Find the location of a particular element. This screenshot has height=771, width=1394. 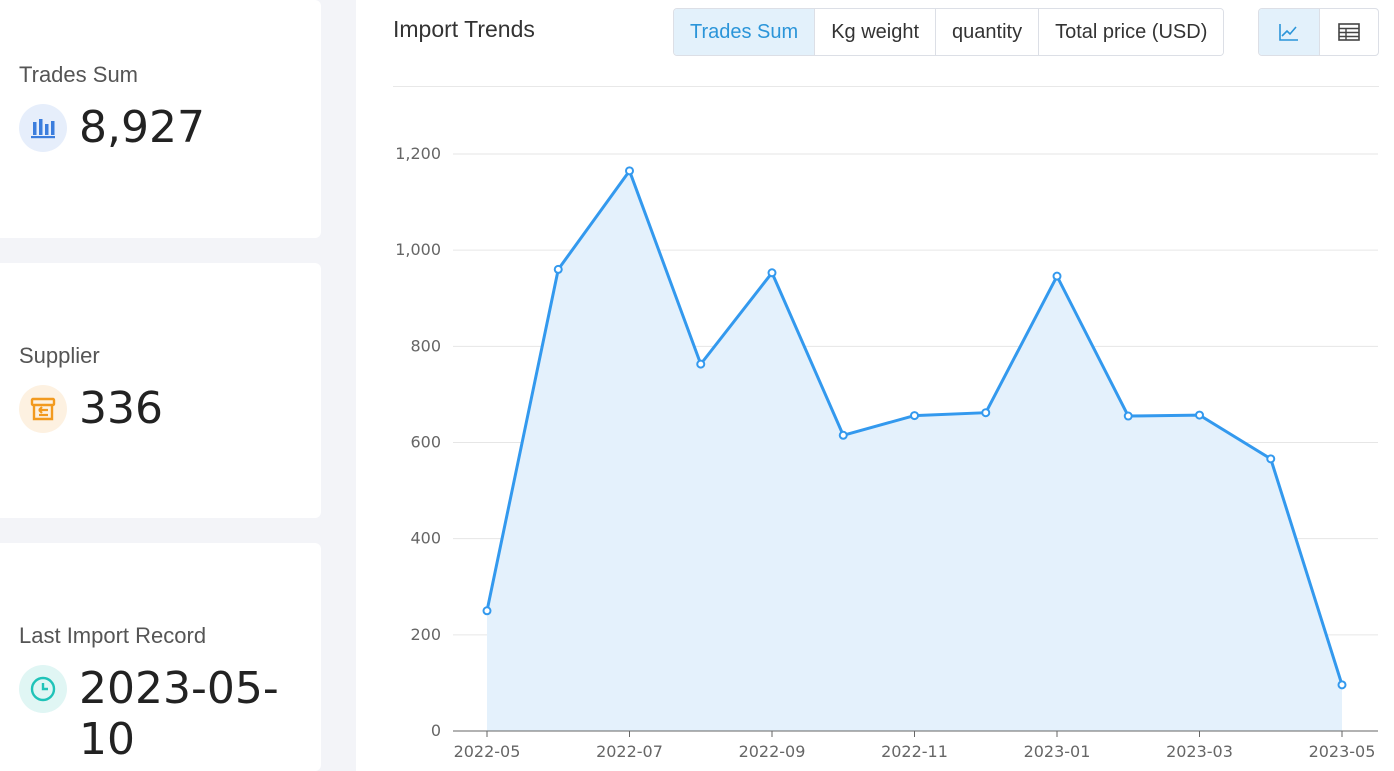

table-icon is located at coordinates (1348, 32).